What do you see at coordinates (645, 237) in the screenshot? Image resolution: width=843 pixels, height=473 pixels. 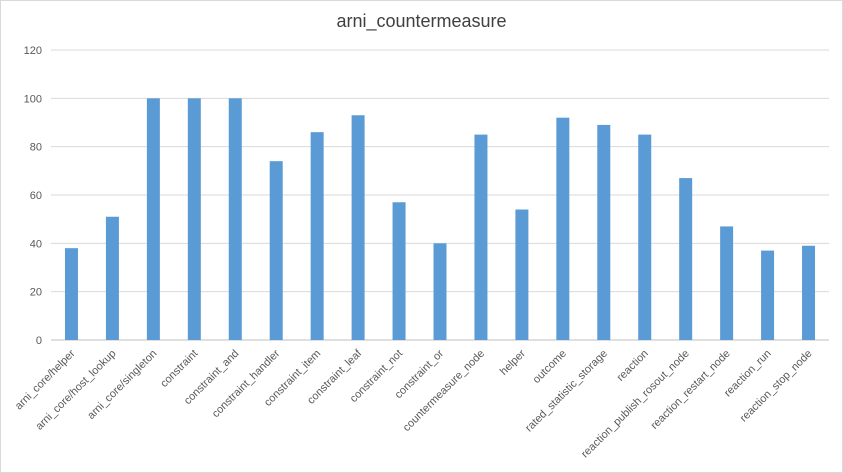 I see `bar-reaction` at bounding box center [645, 237].